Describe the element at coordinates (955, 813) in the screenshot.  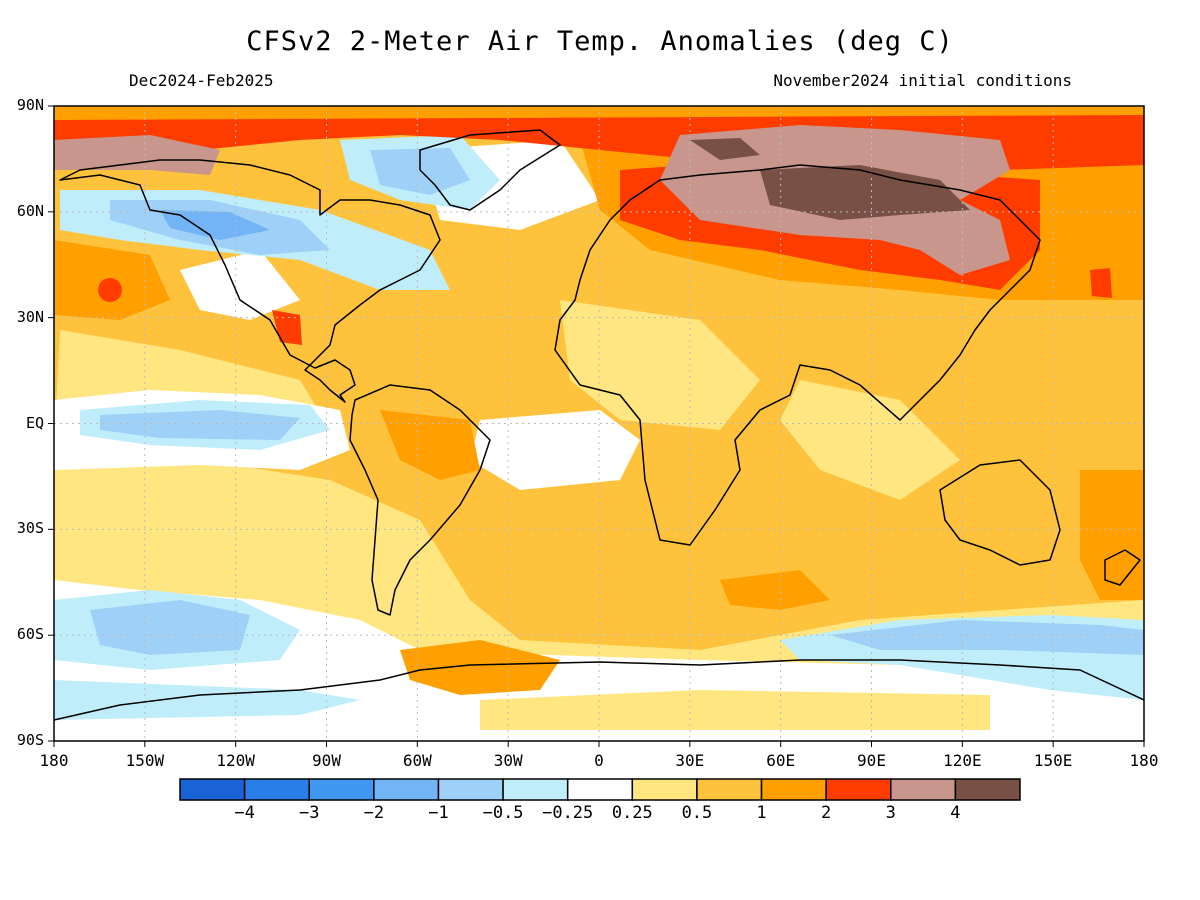
I see `colorbar-label: 4` at that location.